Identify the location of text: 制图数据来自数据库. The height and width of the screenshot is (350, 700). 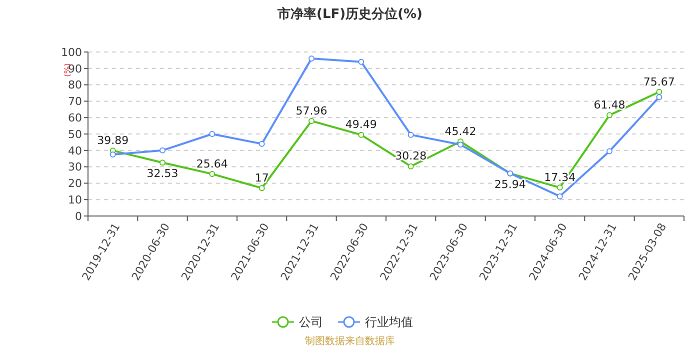
(350, 341).